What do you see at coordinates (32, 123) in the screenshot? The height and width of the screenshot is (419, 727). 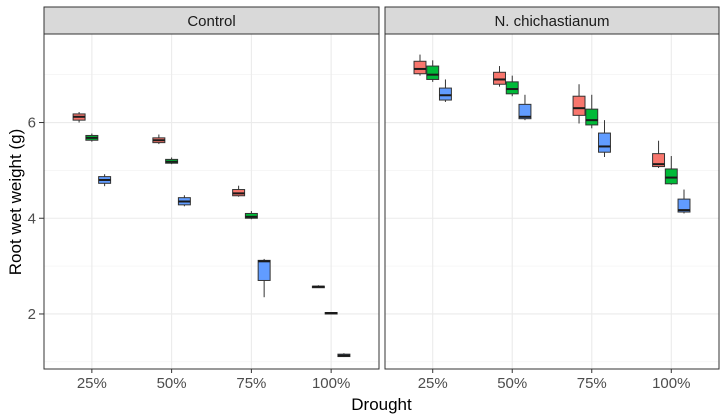 I see `y-tick-label: 6` at bounding box center [32, 123].